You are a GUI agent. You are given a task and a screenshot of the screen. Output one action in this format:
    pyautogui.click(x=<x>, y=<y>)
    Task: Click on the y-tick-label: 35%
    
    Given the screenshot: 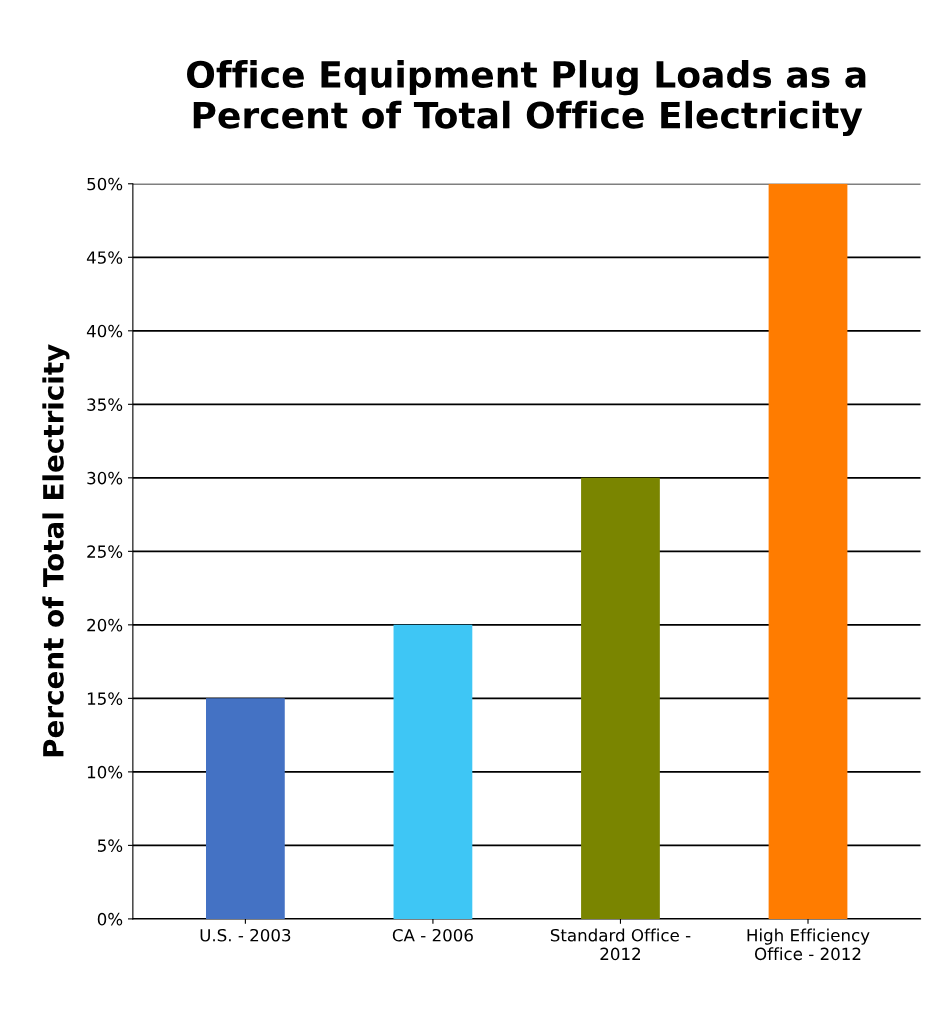 What is the action you would take?
    pyautogui.click(x=105, y=404)
    